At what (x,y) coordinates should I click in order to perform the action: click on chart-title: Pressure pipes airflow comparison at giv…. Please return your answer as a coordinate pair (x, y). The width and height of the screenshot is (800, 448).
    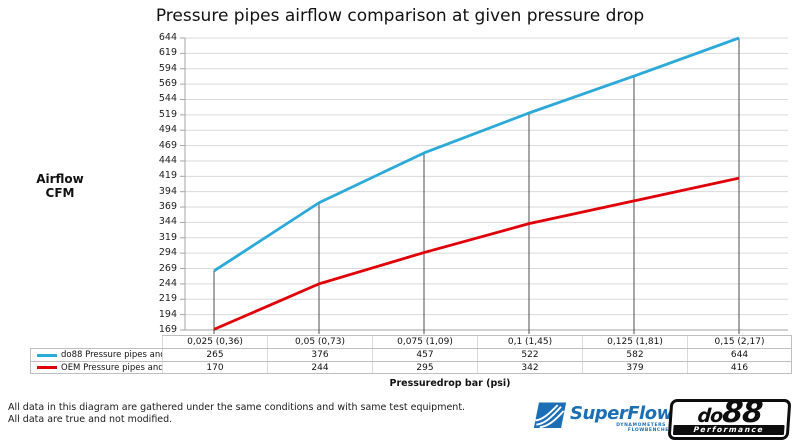
    Looking at the image, I should click on (400, 16).